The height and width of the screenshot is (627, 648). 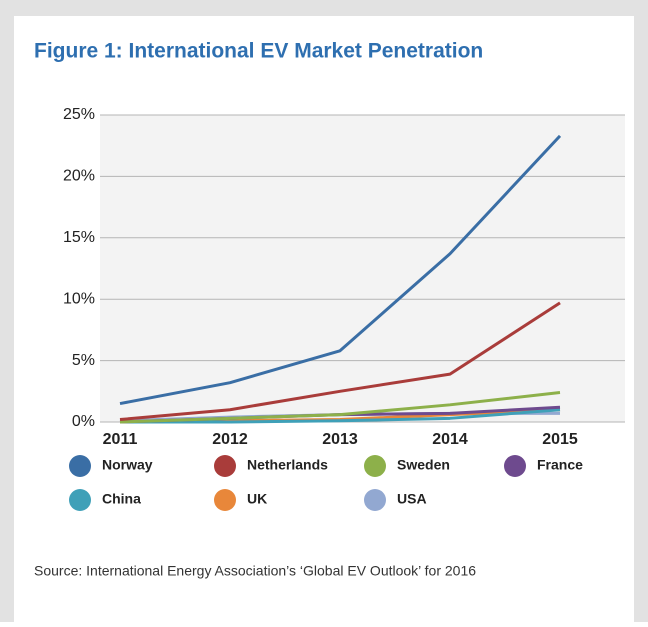 What do you see at coordinates (257, 499) in the screenshot?
I see `legend-label: UK` at bounding box center [257, 499].